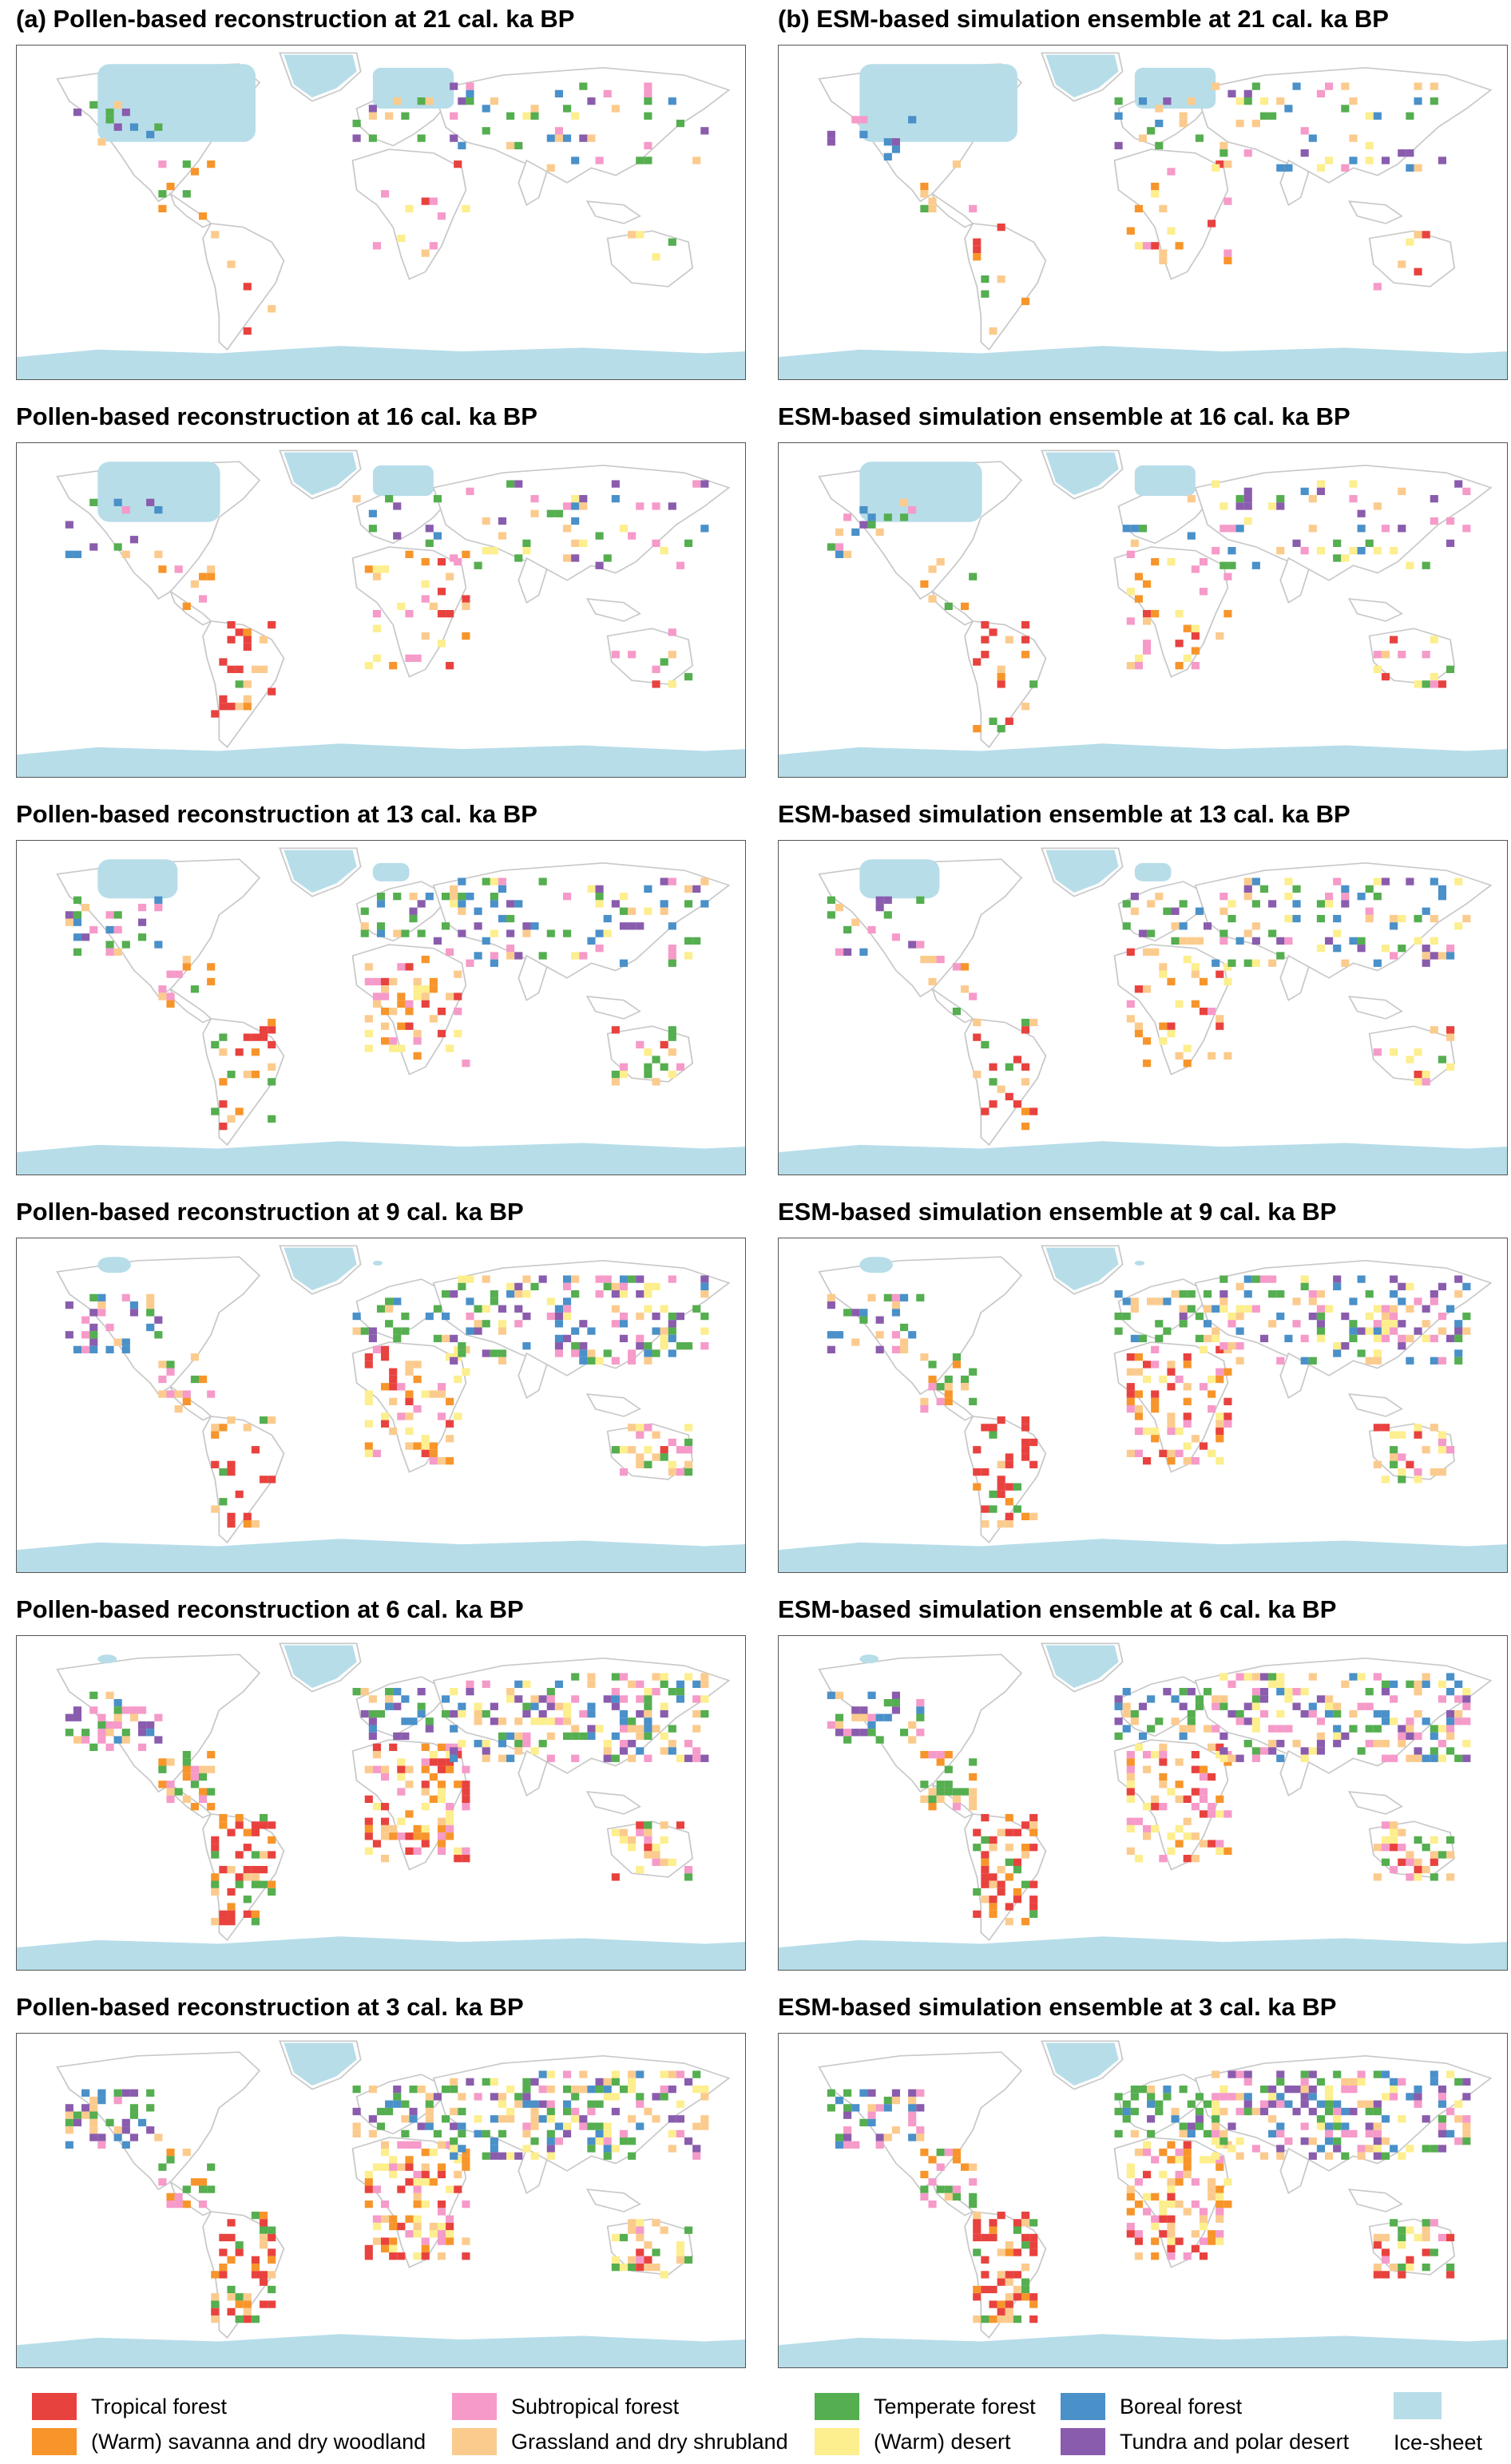 This screenshot has width=1511, height=2464. I want to click on legend-label: Boreal forest, so click(1181, 2406).